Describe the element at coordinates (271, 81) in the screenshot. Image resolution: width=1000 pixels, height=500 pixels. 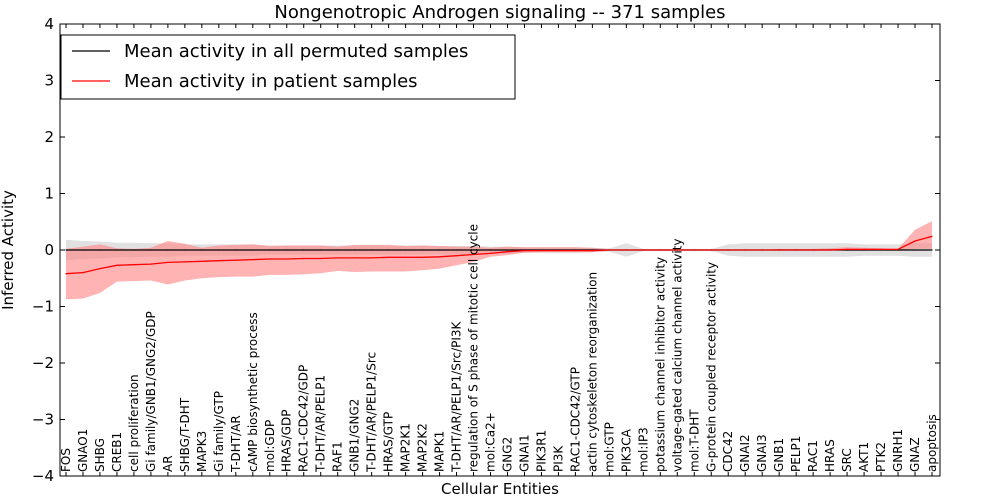
I see `legend-label-patient: Mean activity in patient samples` at that location.